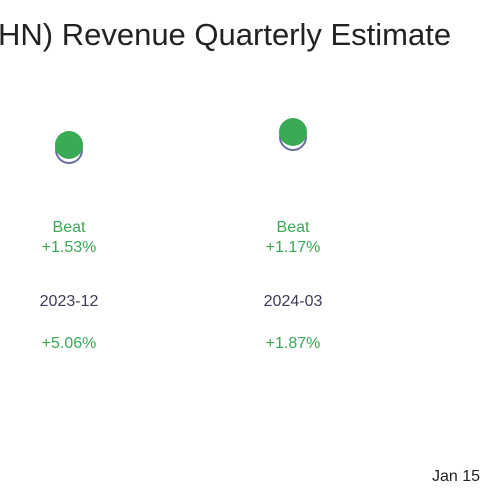 Image resolution: width=500 pixels, height=500 pixels. What do you see at coordinates (69, 343) in the screenshot?
I see `change-label: +5.06%` at bounding box center [69, 343].